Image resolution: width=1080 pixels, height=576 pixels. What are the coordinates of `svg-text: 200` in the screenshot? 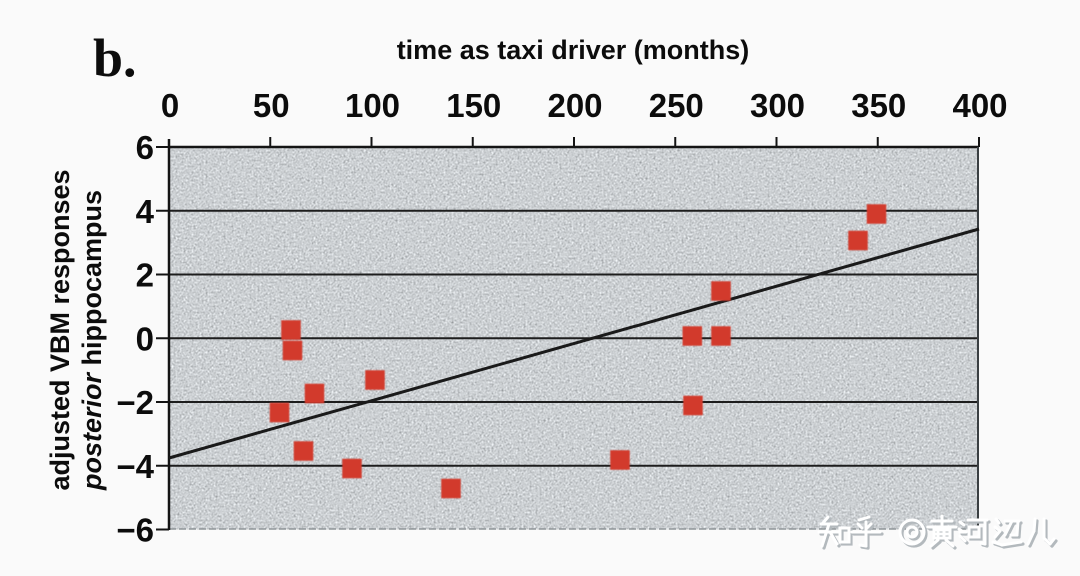 It's located at (574, 105).